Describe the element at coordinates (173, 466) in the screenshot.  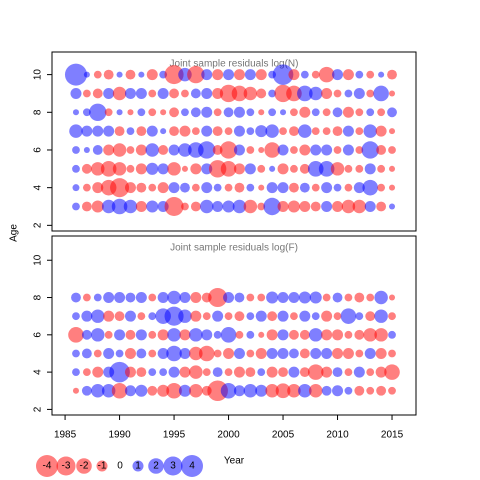
I see `legend-label: 3` at that location.